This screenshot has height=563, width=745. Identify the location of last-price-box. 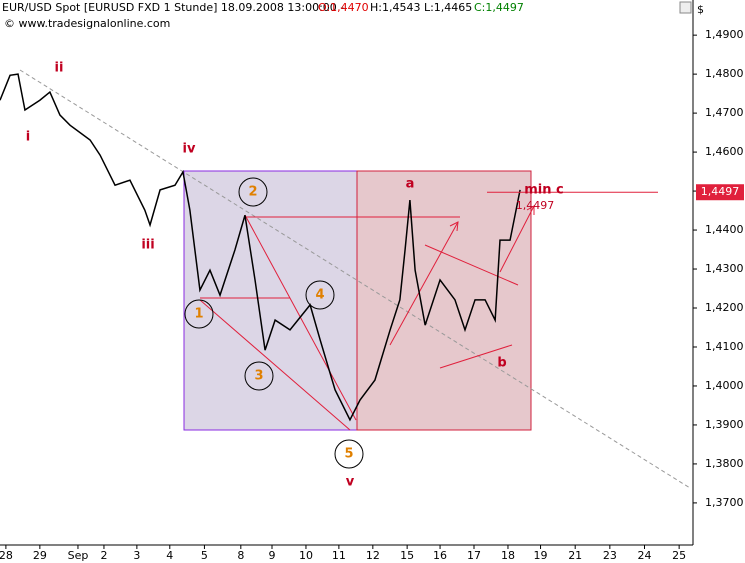
(720, 192).